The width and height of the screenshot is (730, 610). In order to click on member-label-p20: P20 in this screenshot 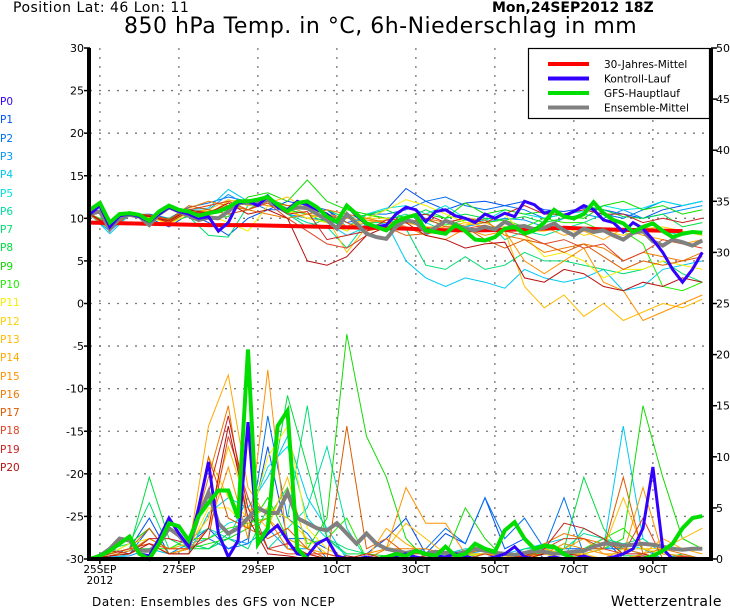, I will do `click(10, 468)`.